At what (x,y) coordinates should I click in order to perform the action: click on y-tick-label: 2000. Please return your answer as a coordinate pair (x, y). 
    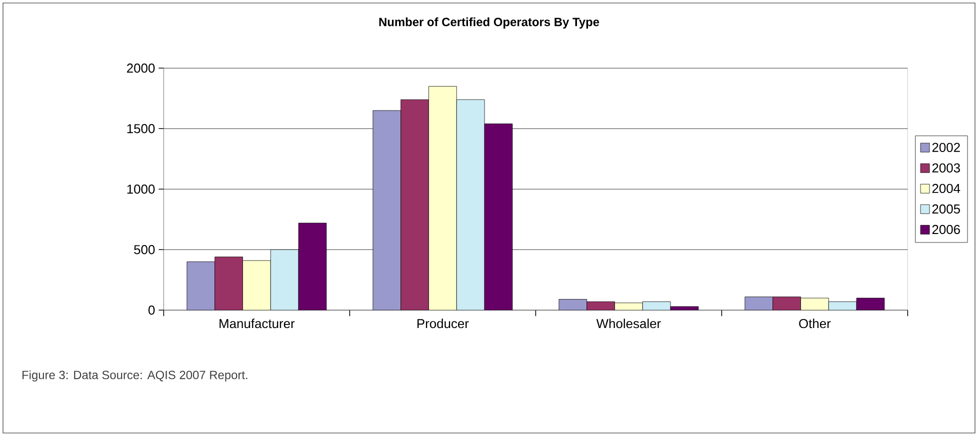
    Looking at the image, I should click on (141, 68).